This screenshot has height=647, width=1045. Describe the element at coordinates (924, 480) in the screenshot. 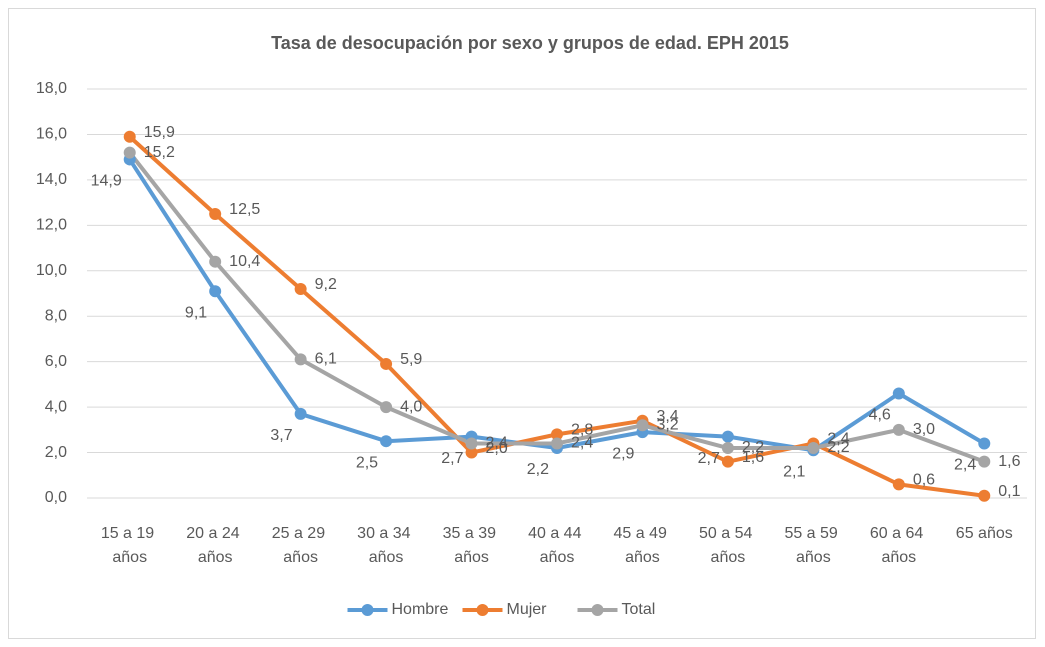

I see `data-label: 0,6` at that location.